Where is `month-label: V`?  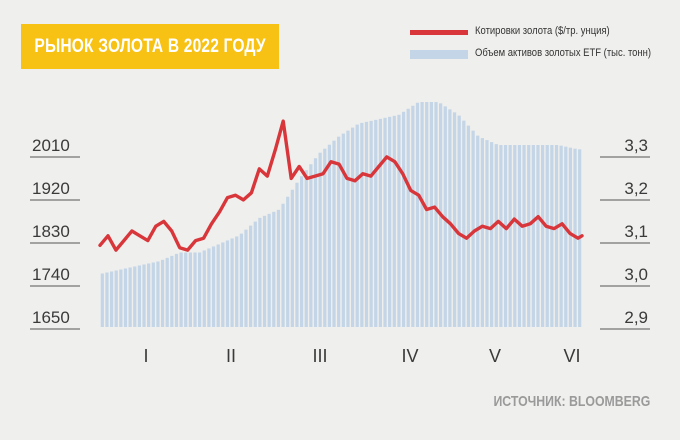
month-label: V is located at coordinates (495, 356).